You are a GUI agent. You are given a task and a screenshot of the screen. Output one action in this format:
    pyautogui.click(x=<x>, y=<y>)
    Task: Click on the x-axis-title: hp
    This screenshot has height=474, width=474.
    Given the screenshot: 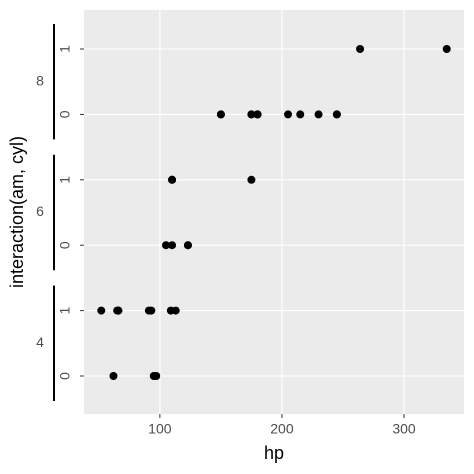 What is the action you would take?
    pyautogui.click(x=274, y=453)
    